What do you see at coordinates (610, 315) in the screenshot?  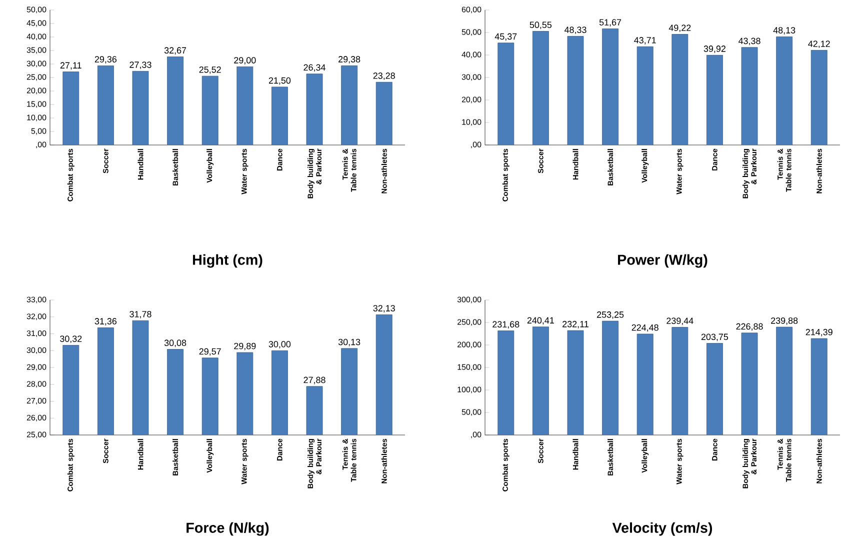 I see `data-label: 253,25` at bounding box center [610, 315].